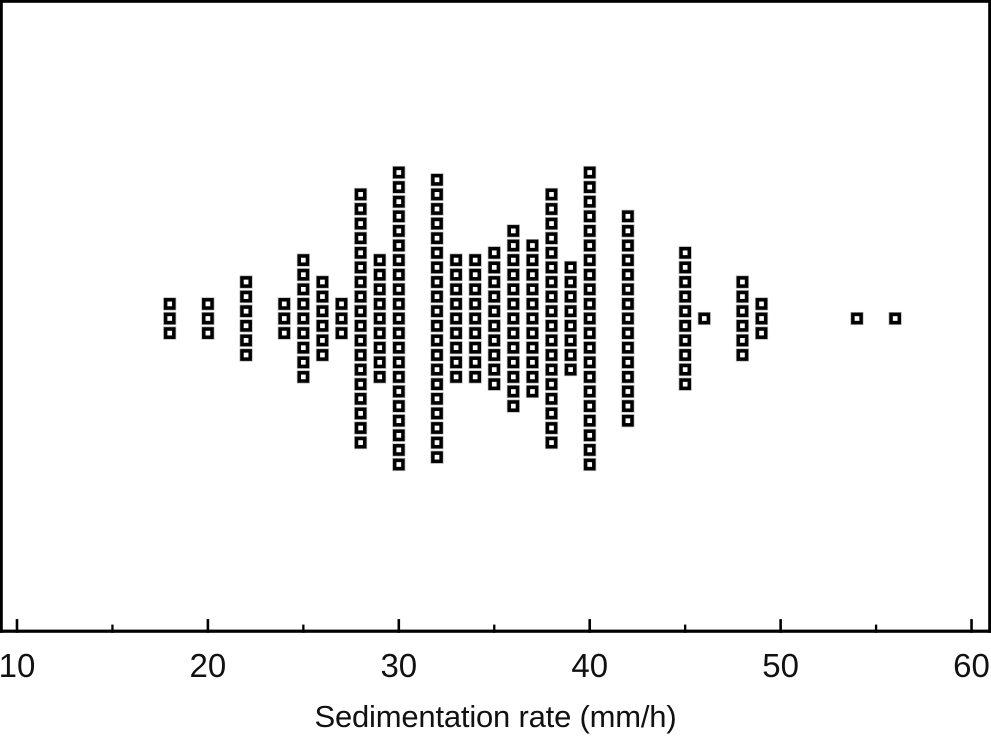  Describe the element at coordinates (398, 665) in the screenshot. I see `x-tick-label: 30` at that location.